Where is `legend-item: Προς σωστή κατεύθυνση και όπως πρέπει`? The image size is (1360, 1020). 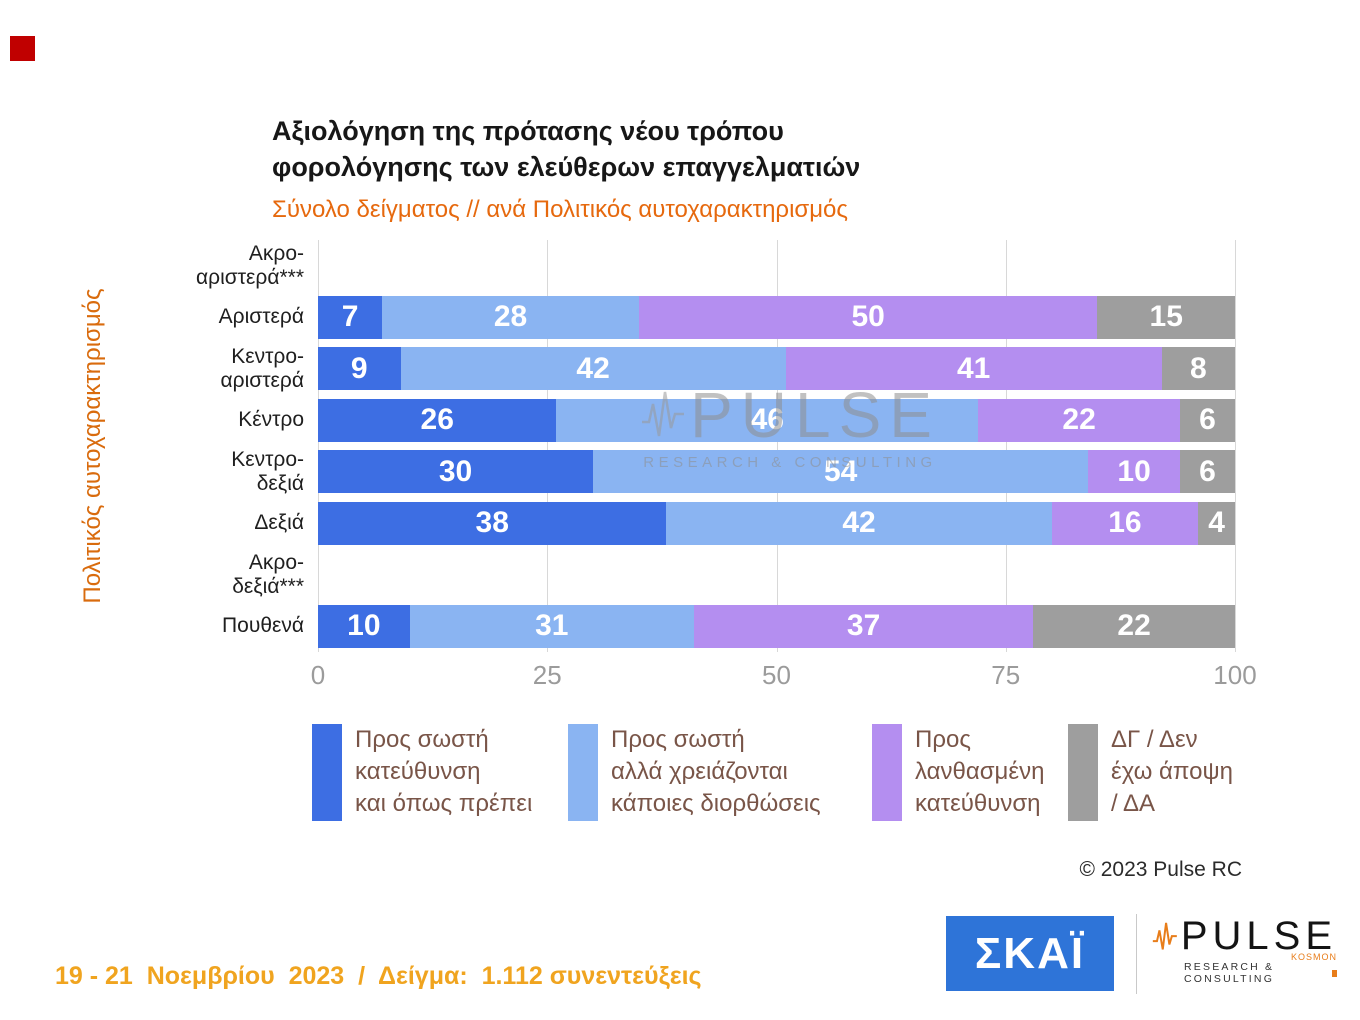 legend-item: Προς σωστή κατεύθυνση και όπως πρέπει is located at coordinates (440, 772).